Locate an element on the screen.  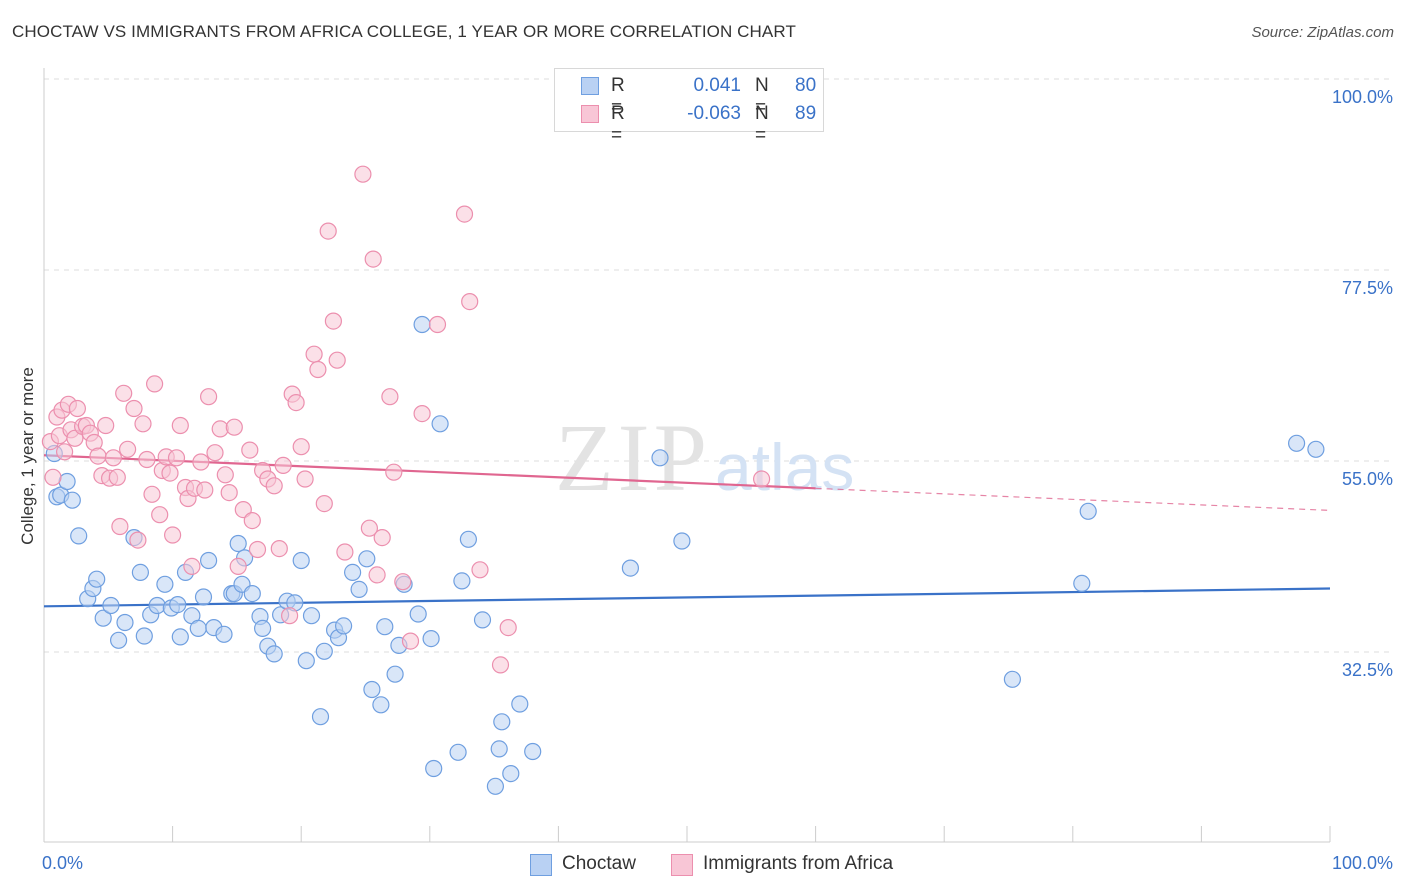
correlation-legend: R = 0.041 N = 80 R = -0.063 N = 89 is located at coordinates (689, 107).